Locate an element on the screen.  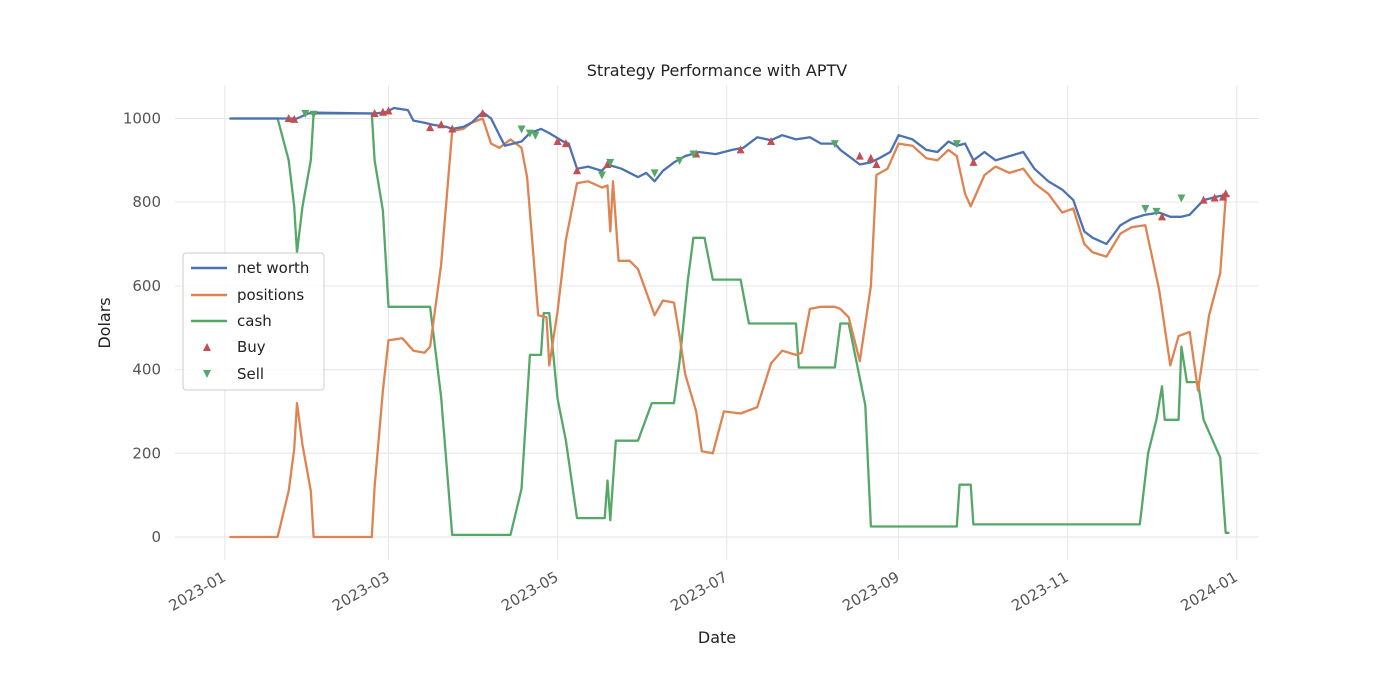
legend-net-worth-label: net worth is located at coordinates (273, 268).